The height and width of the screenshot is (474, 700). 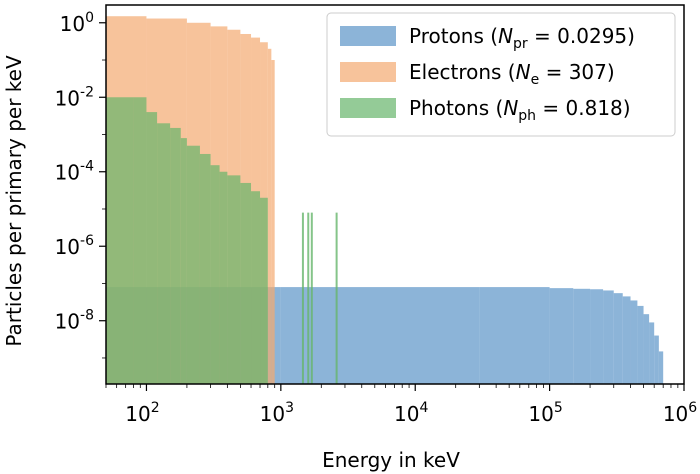 What do you see at coordinates (512, 74) in the screenshot?
I see `legend-entry-electrons: Electrons (Ne = 307)` at bounding box center [512, 74].